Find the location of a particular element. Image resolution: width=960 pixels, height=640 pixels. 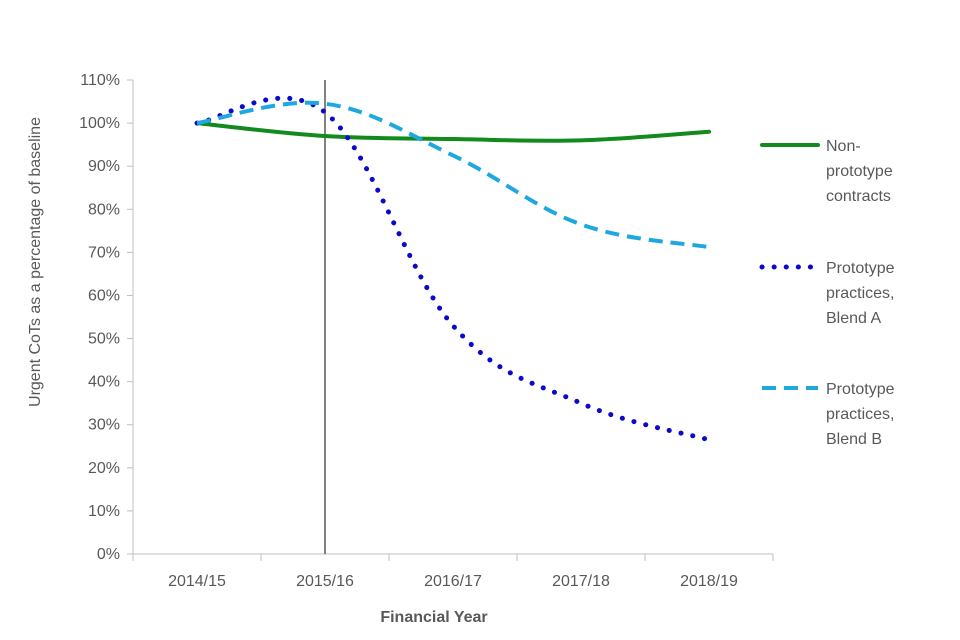

y-tick-label: 10% is located at coordinates (104, 511).